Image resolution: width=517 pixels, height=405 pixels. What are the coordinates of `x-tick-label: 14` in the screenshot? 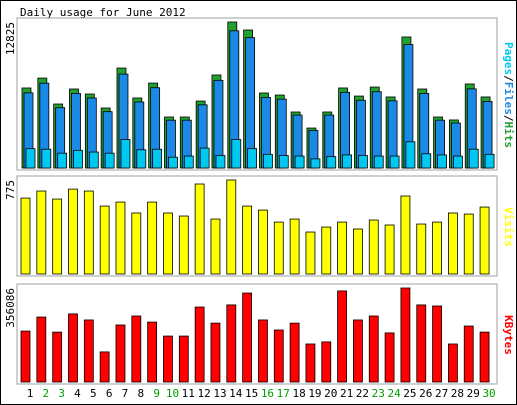 It's located at (236, 393).